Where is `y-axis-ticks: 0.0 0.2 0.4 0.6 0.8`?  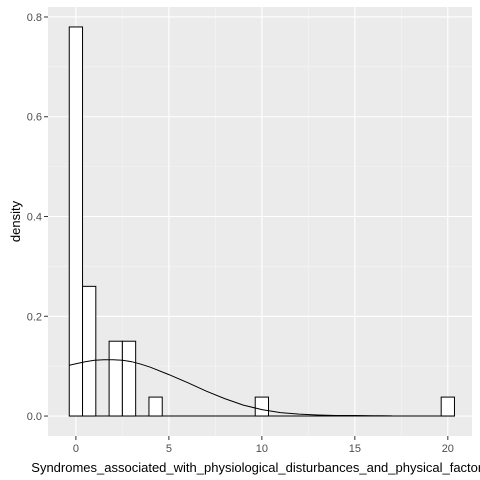
y-axis-ticks: 0.0 0.2 0.4 0.6 0.8 is located at coordinates (37, 217).